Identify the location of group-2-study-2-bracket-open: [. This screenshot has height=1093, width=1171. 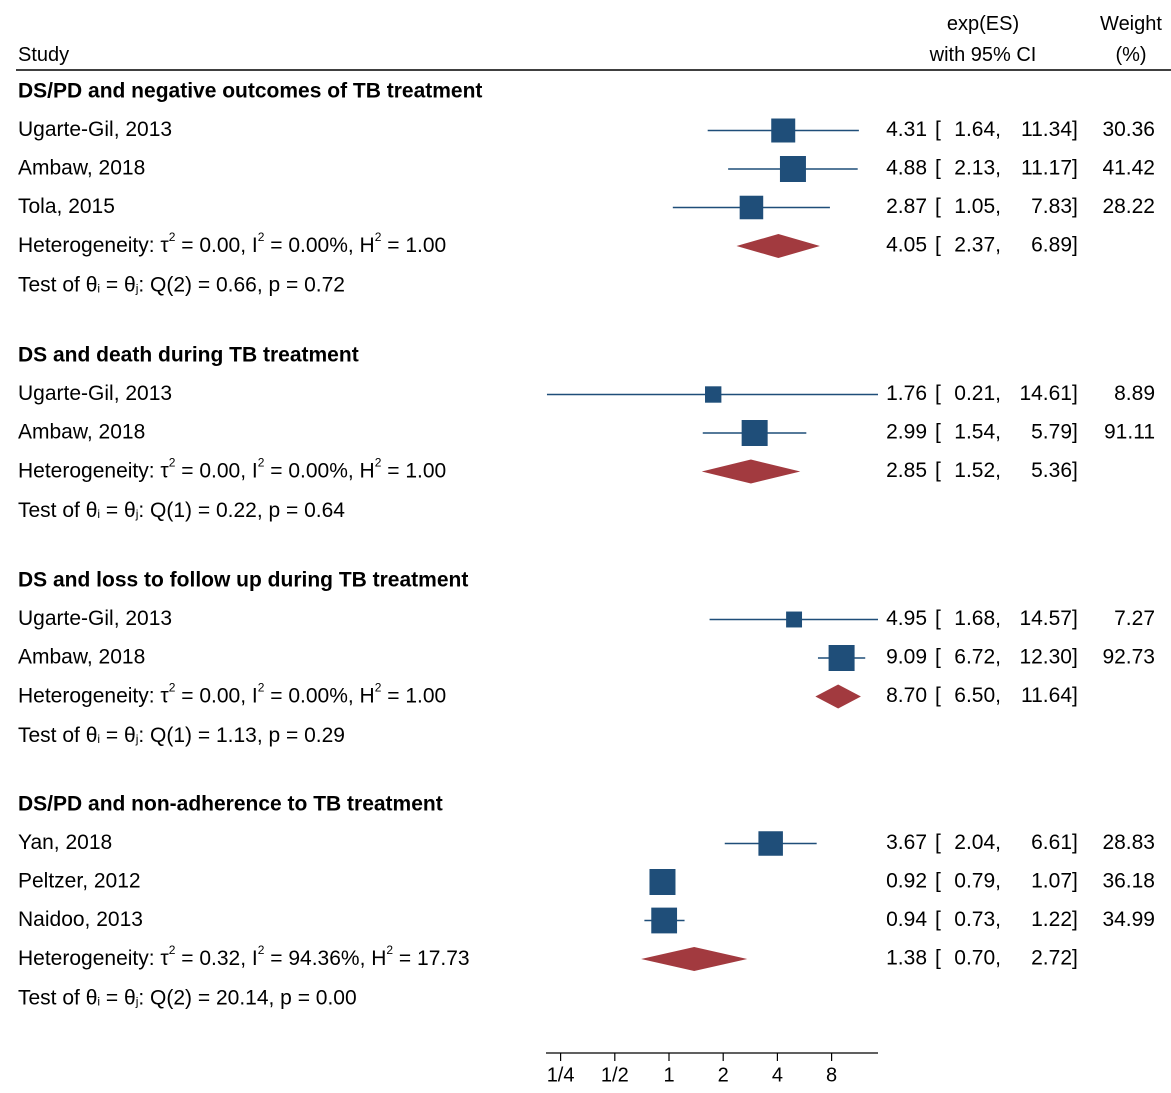
(938, 432).